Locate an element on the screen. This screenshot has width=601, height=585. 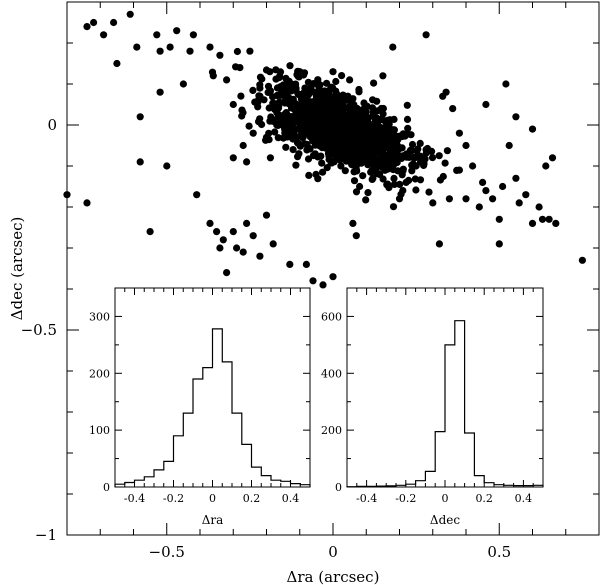
x-tick-label: 0.4 is located at coordinates (291, 498).